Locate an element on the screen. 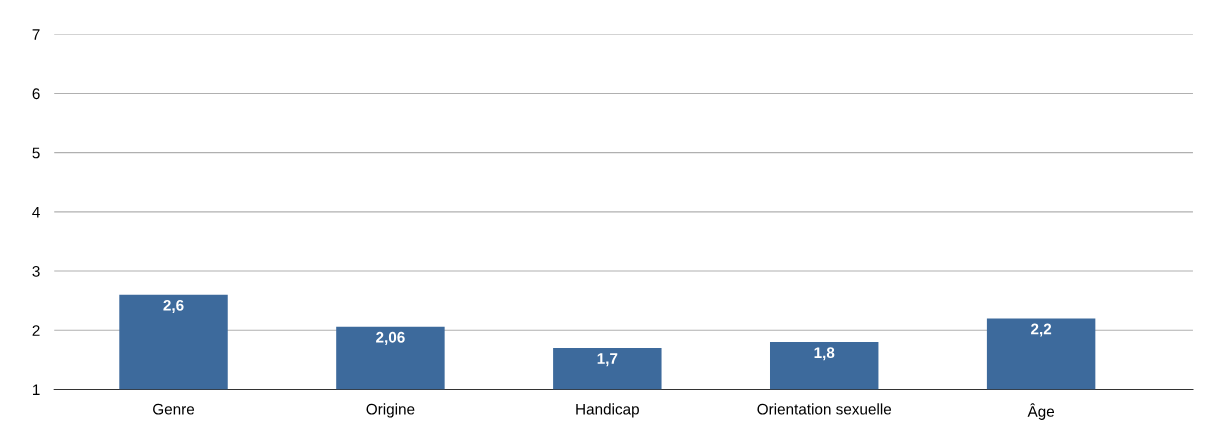 The image size is (1205, 428). y-tick-label: 3 is located at coordinates (36, 271).